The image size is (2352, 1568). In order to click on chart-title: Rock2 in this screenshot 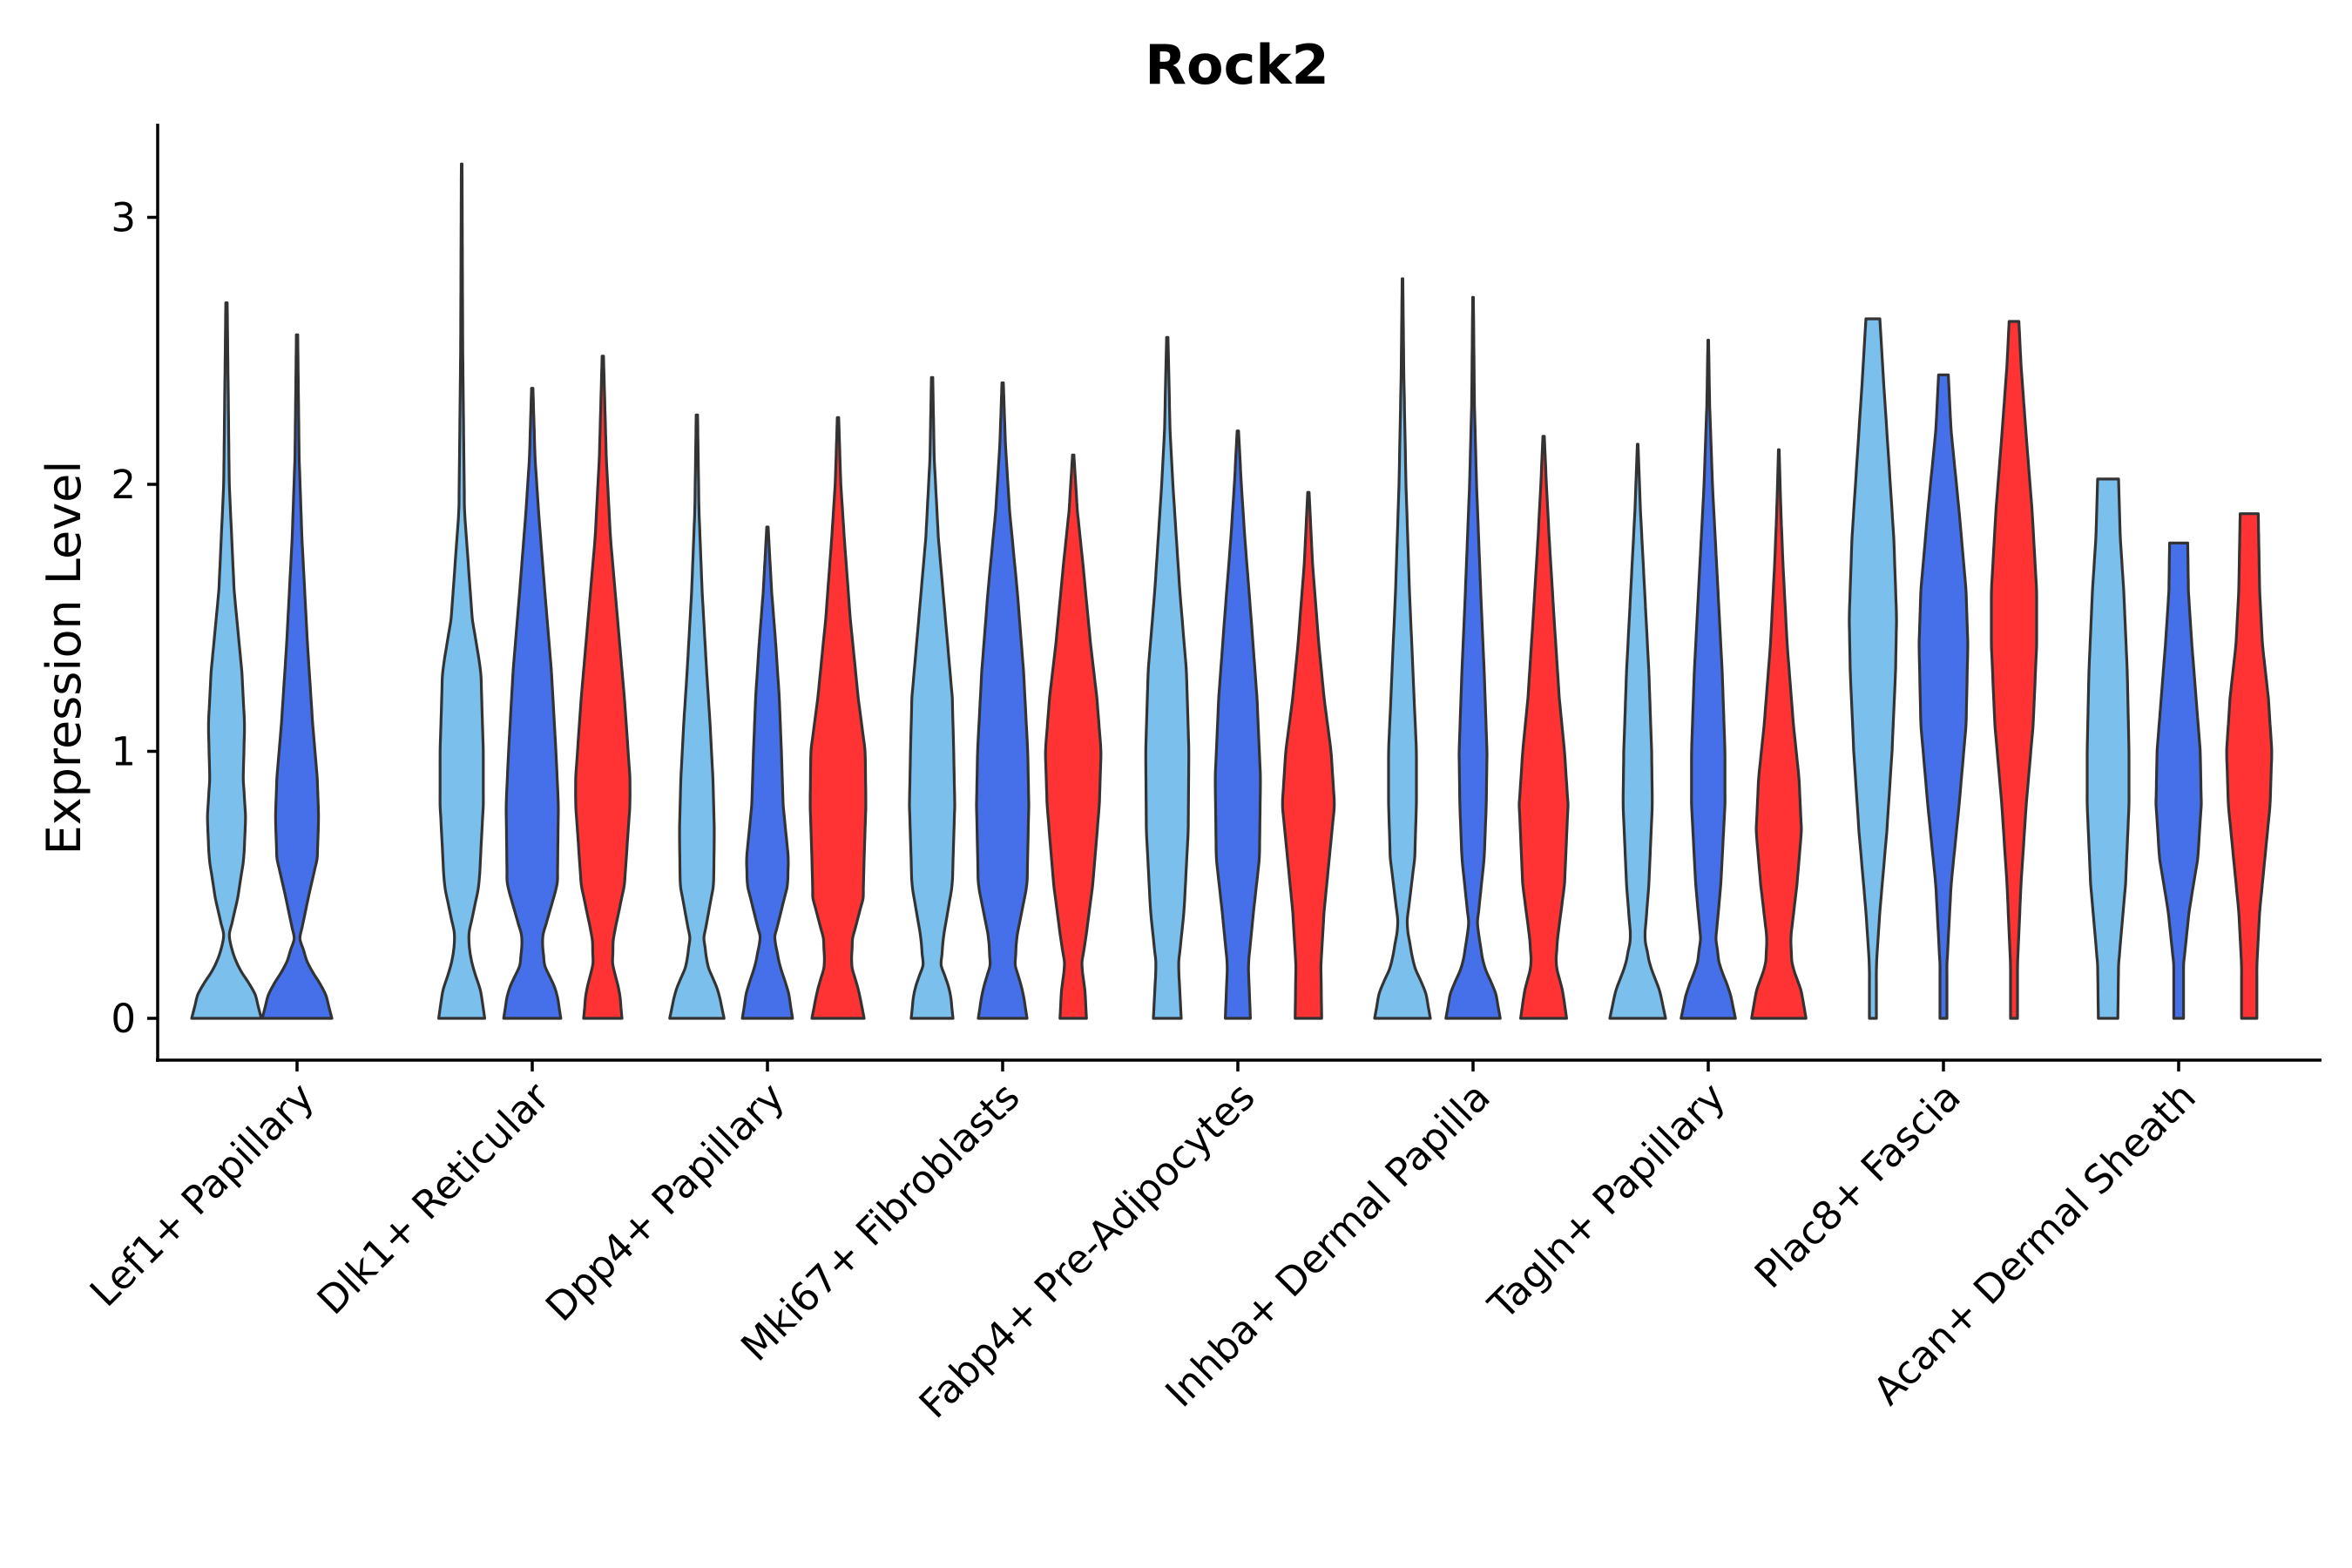, I will do `click(1236, 65)`.